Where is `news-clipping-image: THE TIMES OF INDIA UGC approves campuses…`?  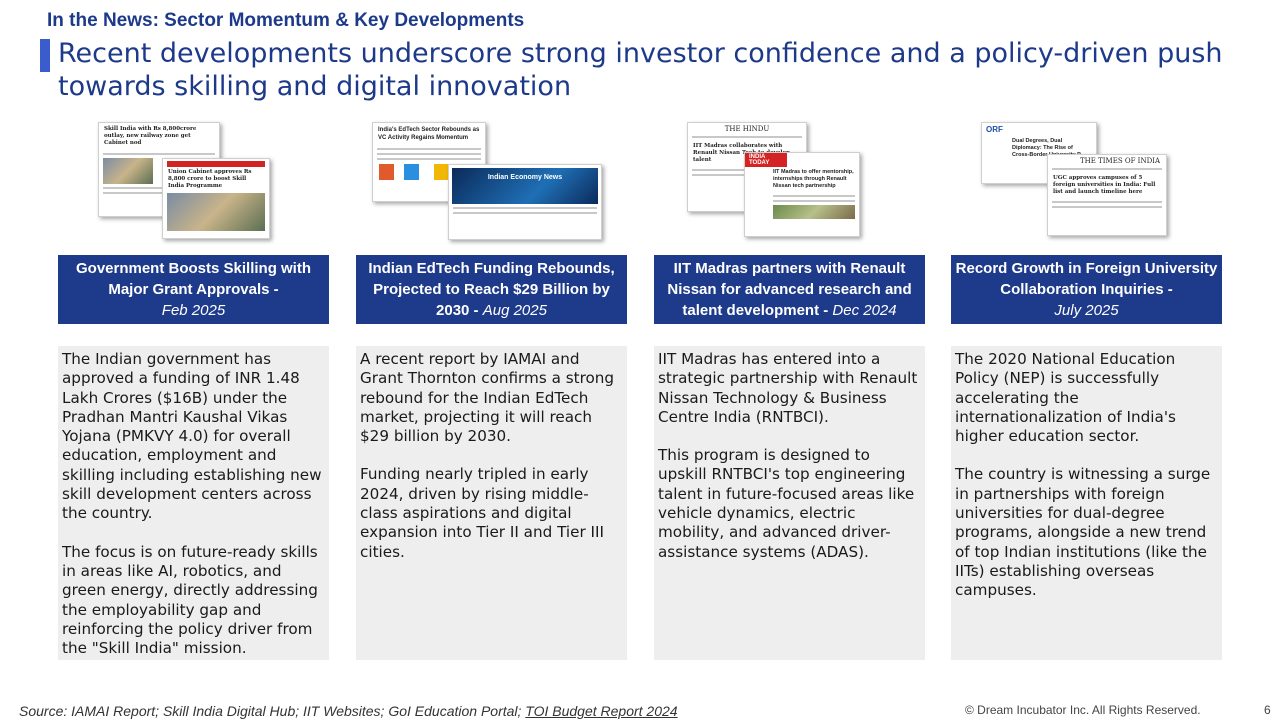 news-clipping-image: THE TIMES OF INDIA UGC approves campuses… is located at coordinates (1107, 195).